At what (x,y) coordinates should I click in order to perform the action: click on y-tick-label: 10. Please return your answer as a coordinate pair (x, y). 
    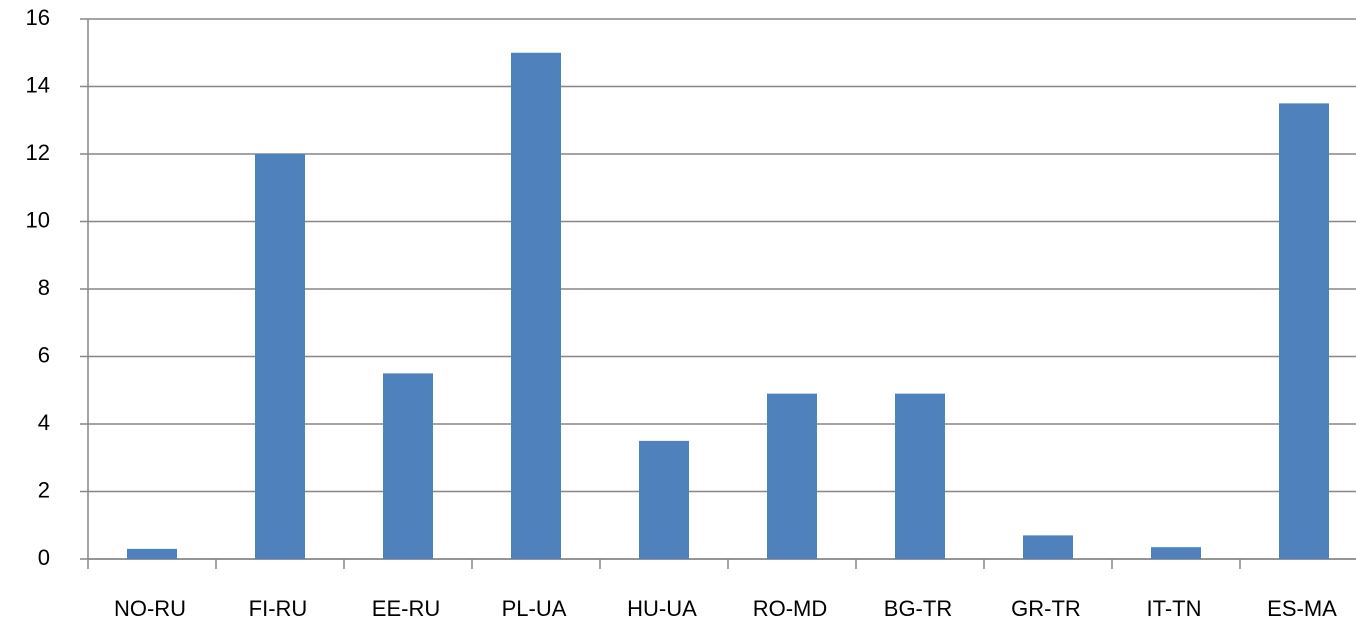
    Looking at the image, I should click on (38, 219).